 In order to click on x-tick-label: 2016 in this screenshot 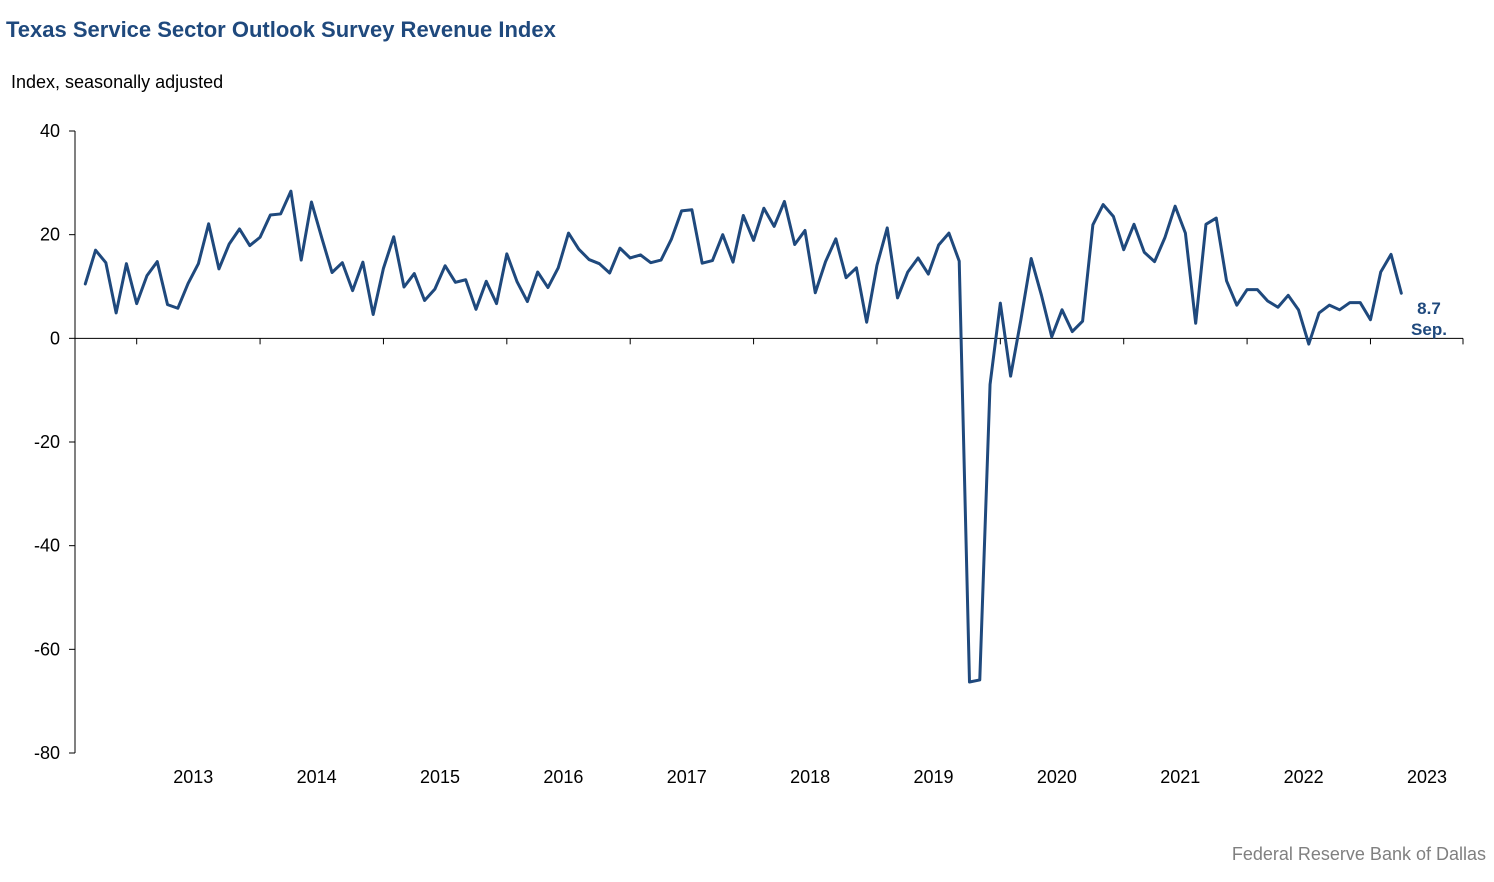, I will do `click(563, 777)`.